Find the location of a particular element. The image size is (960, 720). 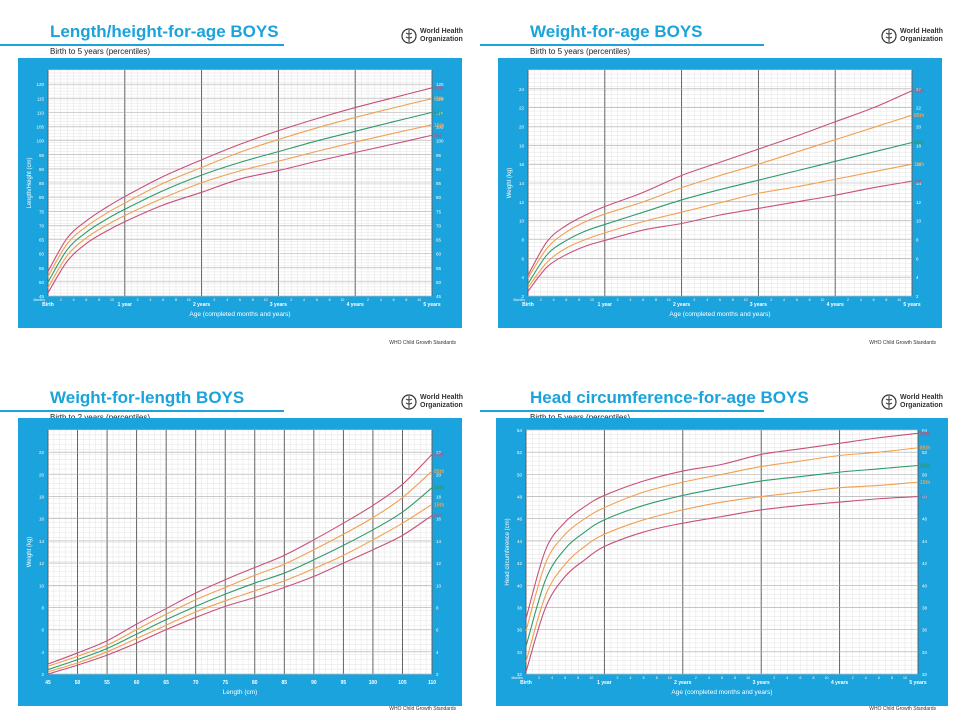

series-label: 85th is located at coordinates (925, 449).